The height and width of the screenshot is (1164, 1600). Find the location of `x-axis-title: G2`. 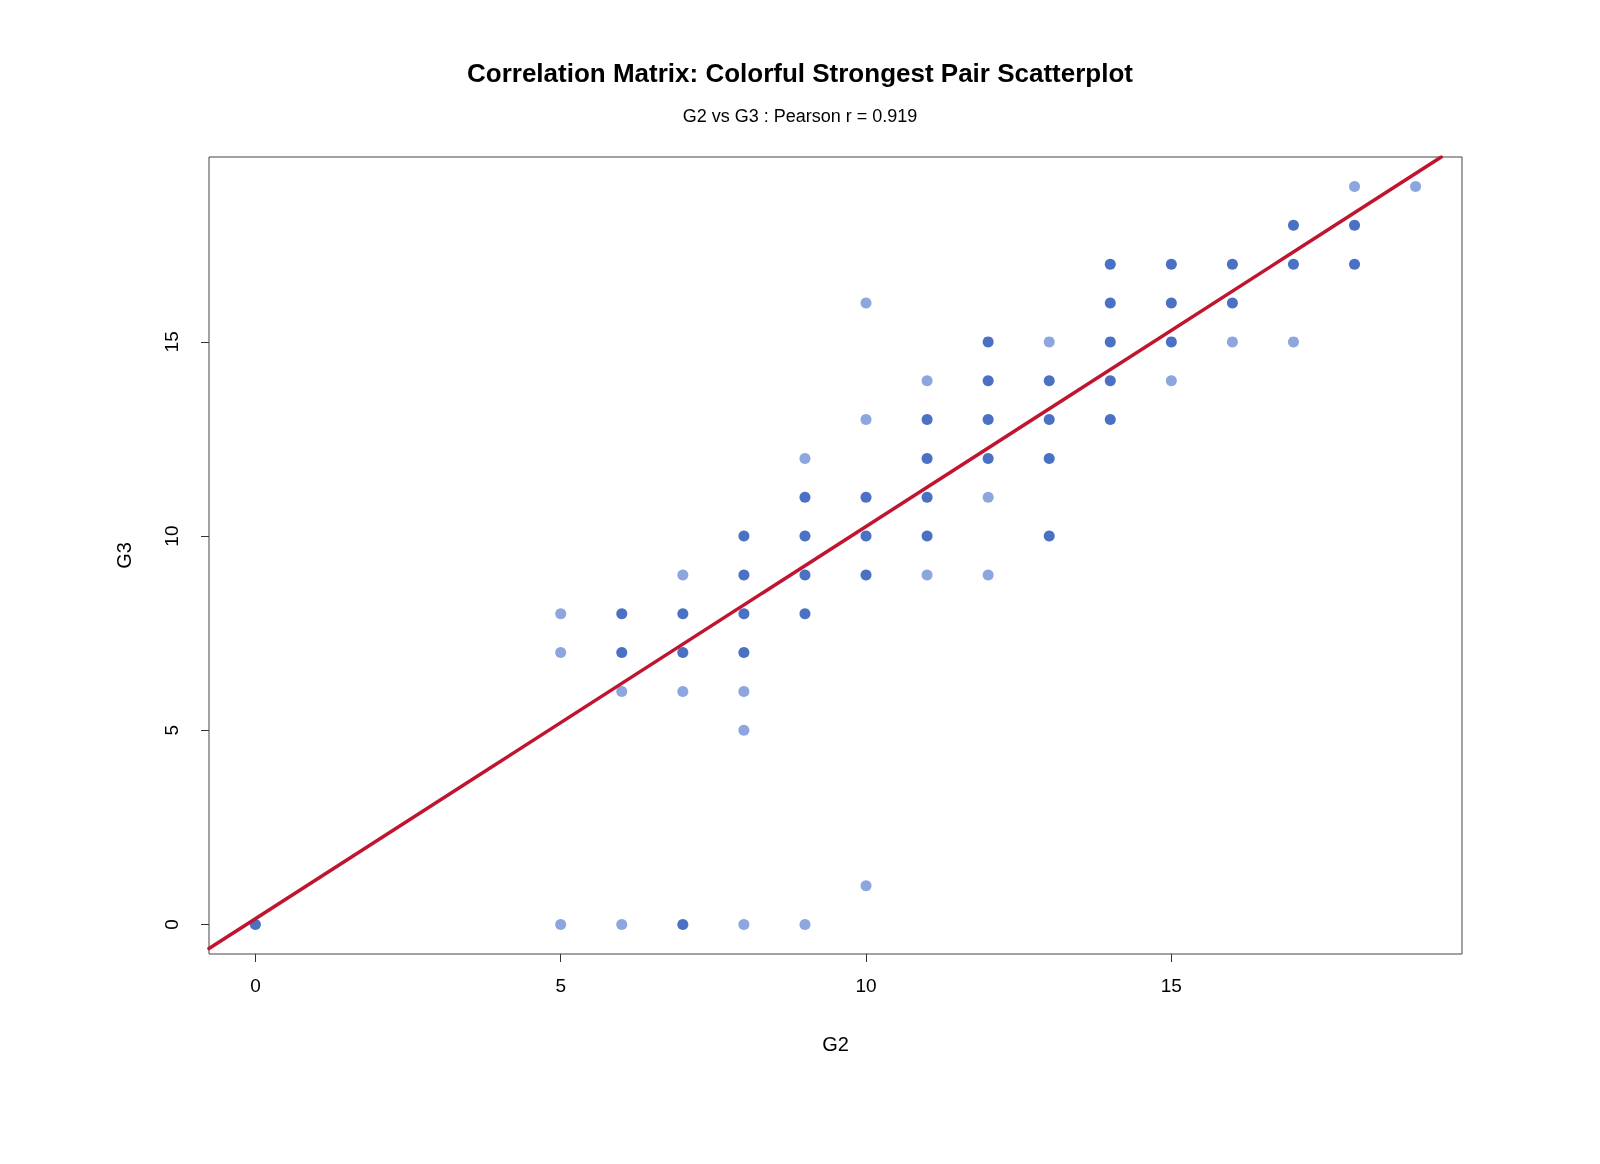

x-axis-title: G2 is located at coordinates (835, 1044).